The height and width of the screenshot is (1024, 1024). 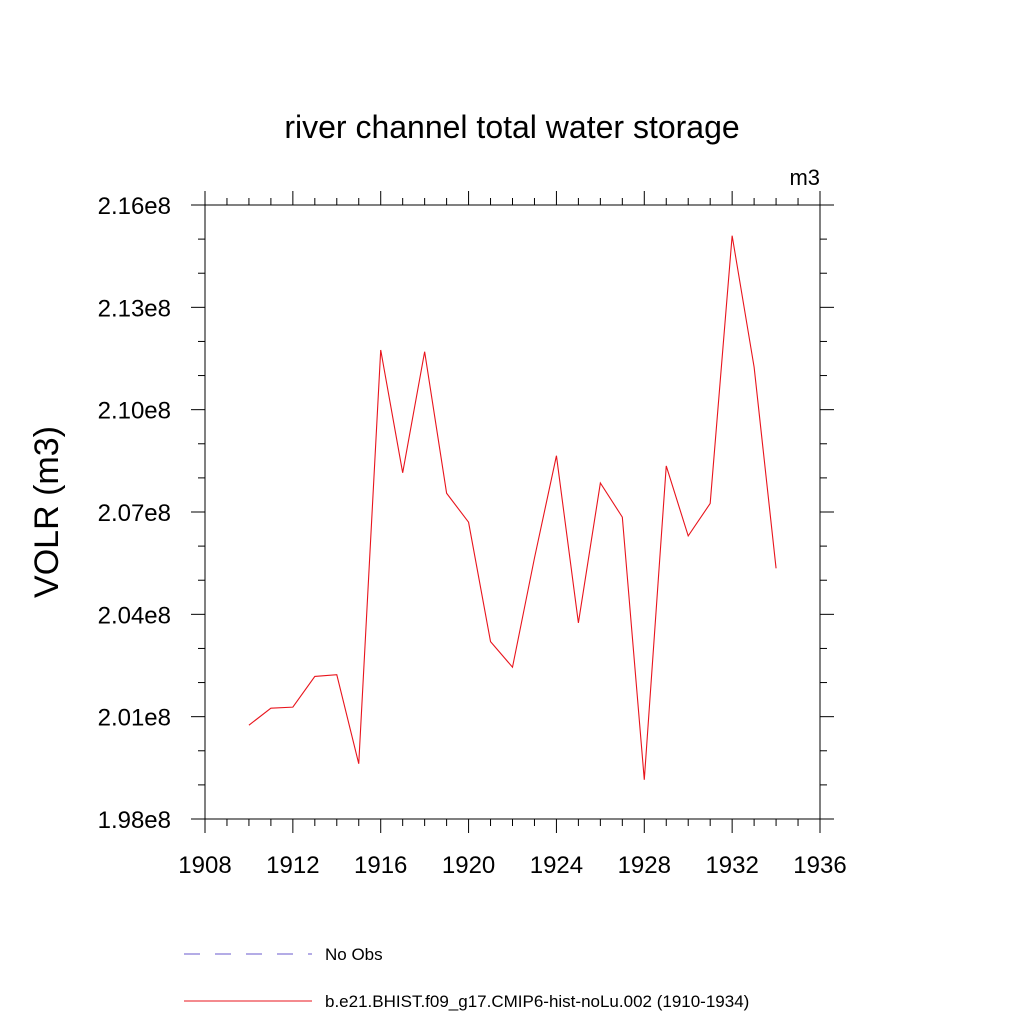 I want to click on y-tick-label: 2.01e8, so click(x=134, y=718).